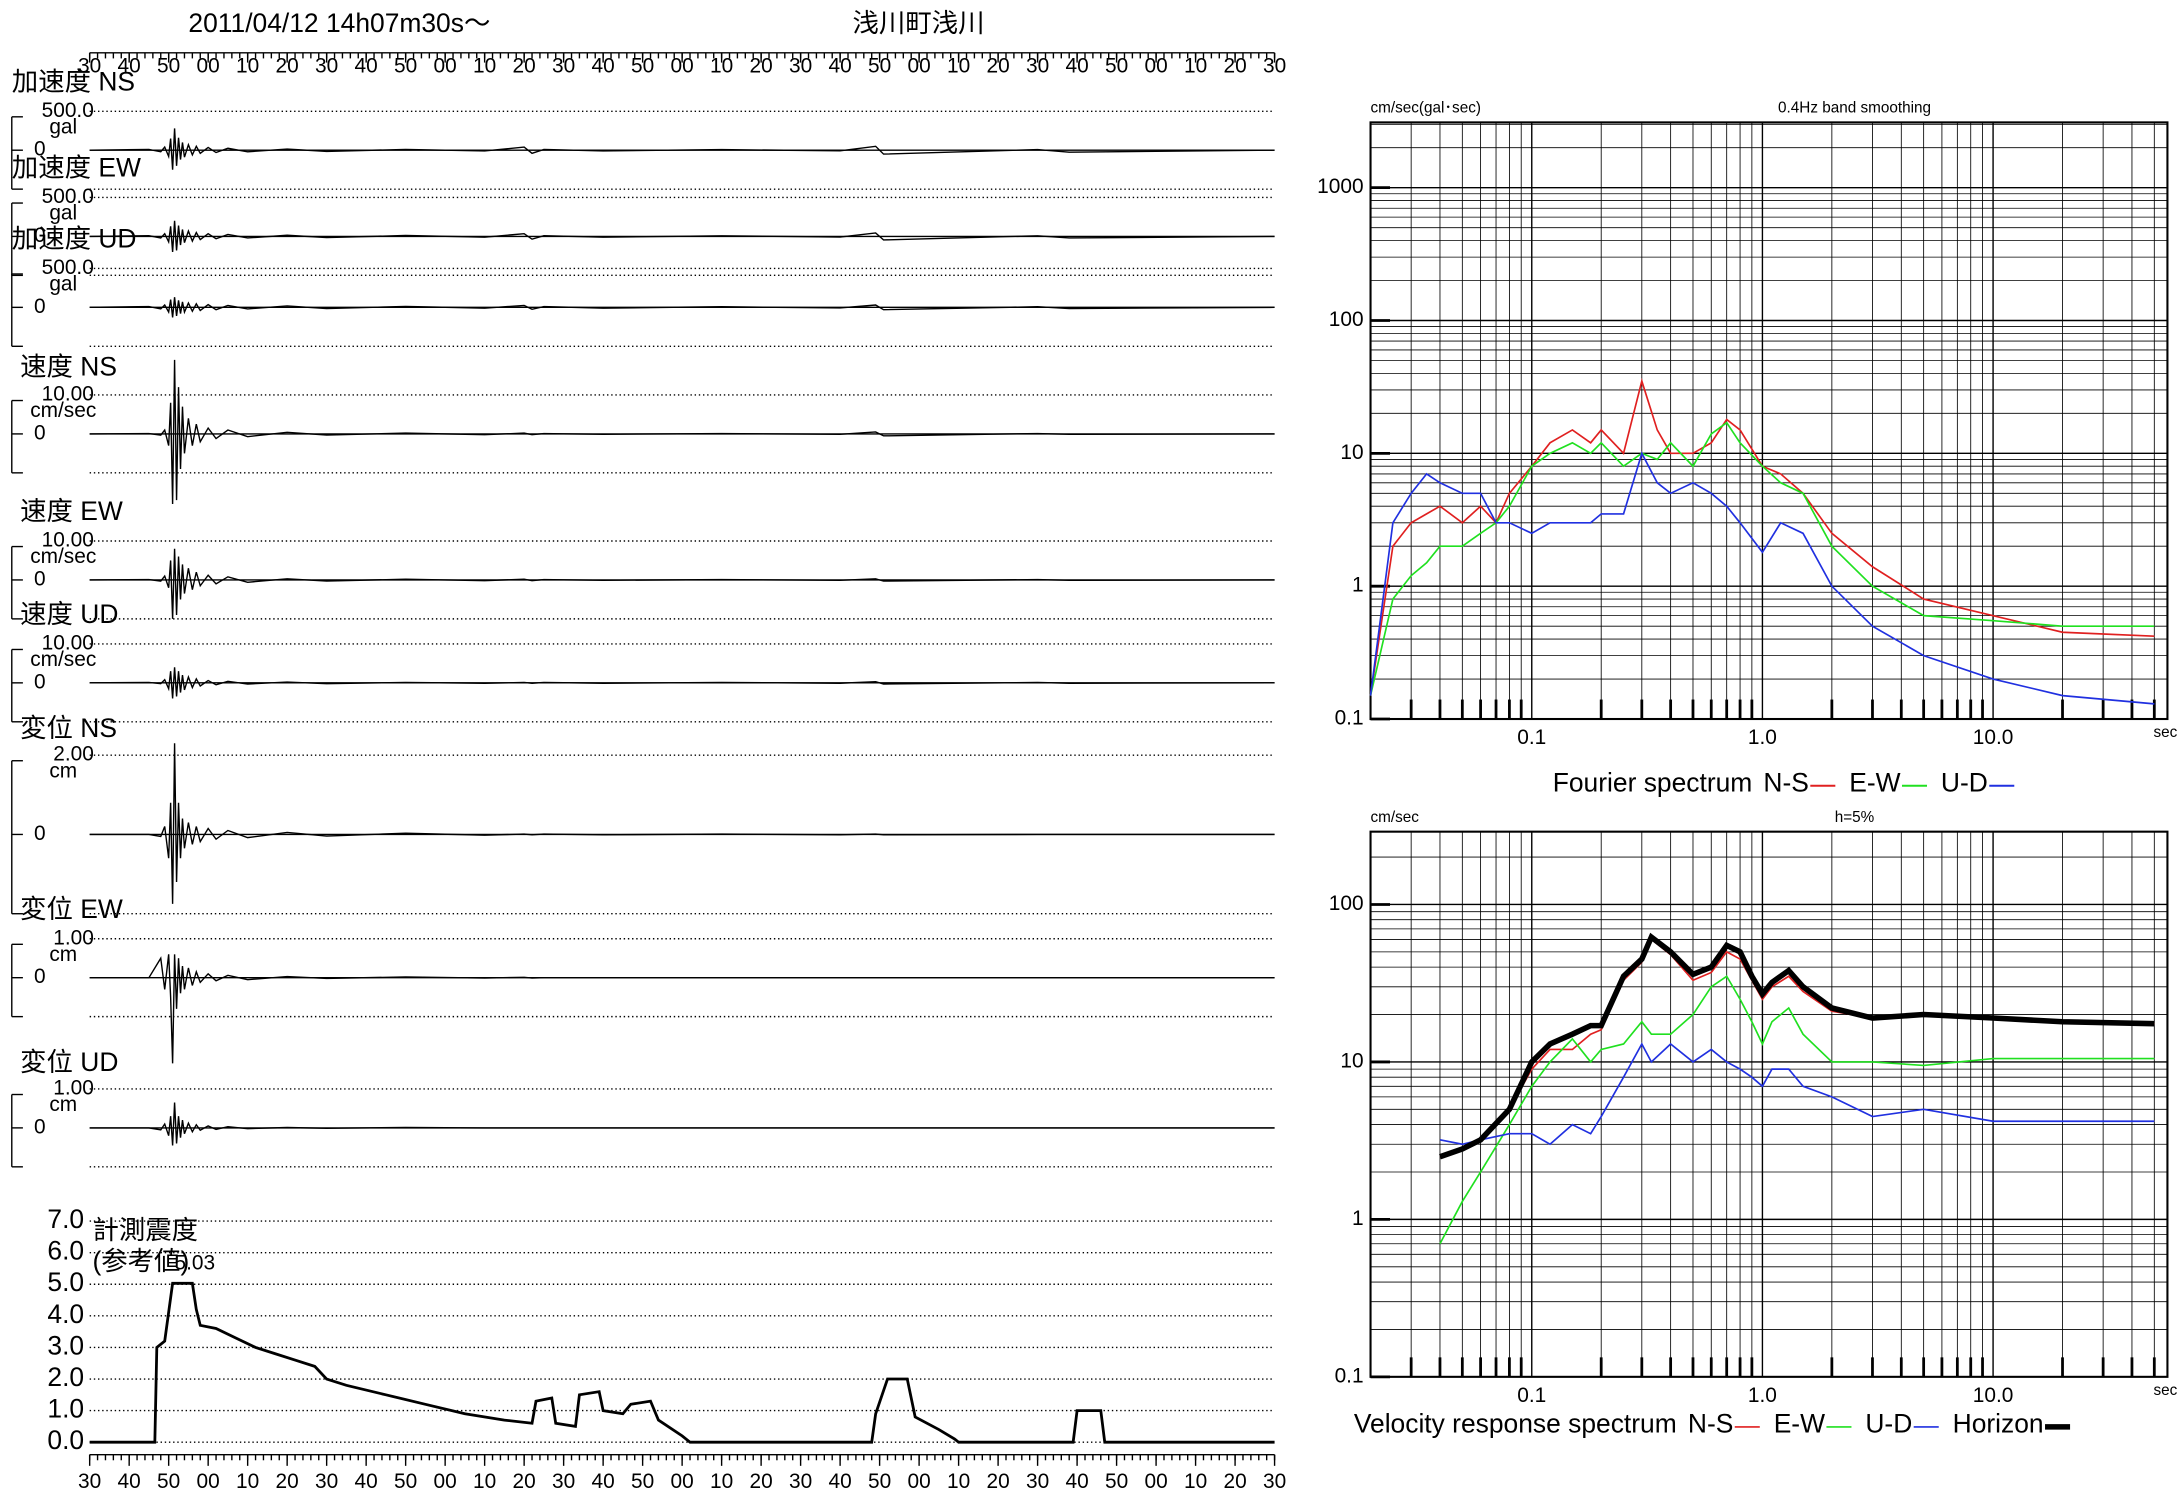 This screenshot has height=1502, width=2182. Describe the element at coordinates (65, 1314) in the screenshot. I see `y-tick-label: 4.0` at that location.